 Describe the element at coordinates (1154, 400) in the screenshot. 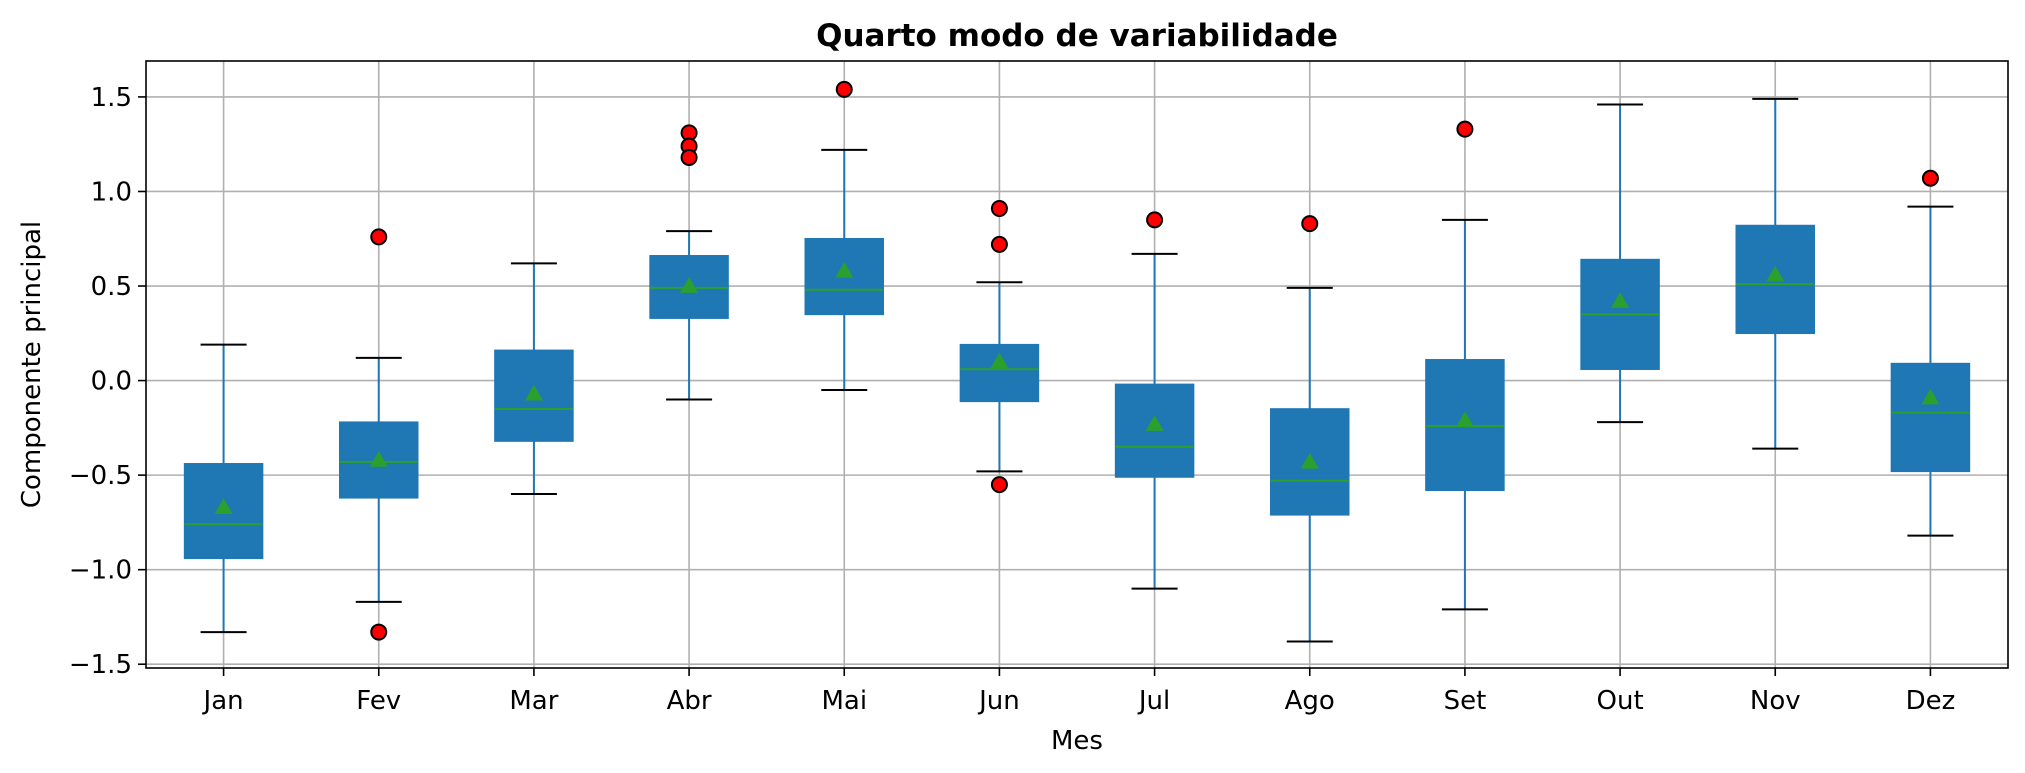

I see `box-jul` at that location.